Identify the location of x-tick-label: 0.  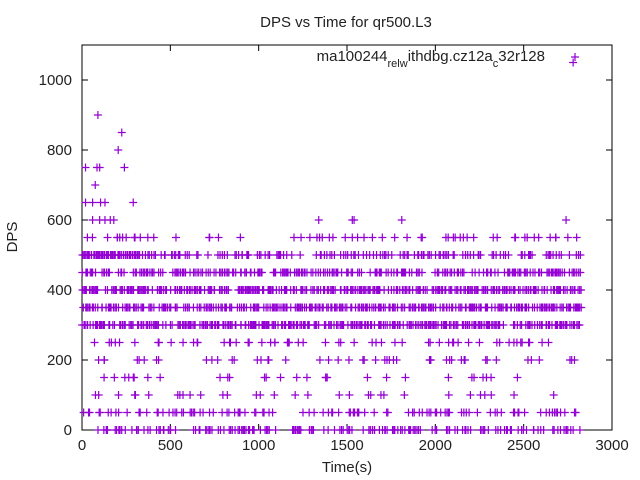
(82, 445).